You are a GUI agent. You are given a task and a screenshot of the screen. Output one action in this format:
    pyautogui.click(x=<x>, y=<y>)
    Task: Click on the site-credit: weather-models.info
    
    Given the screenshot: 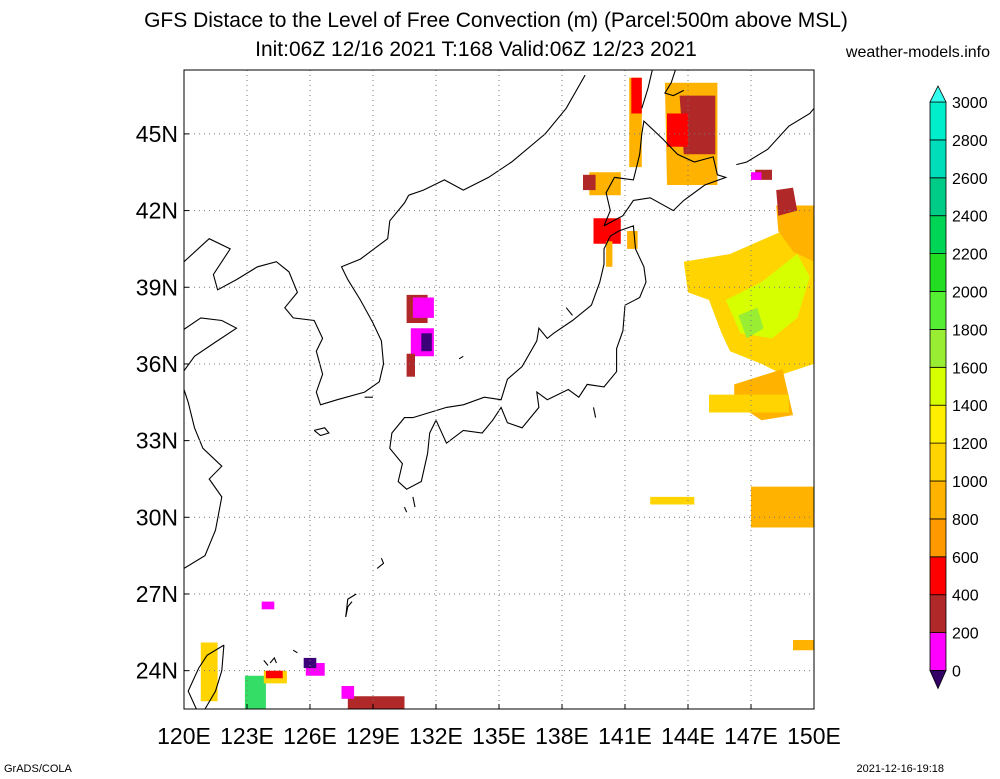 What is the action you would take?
    pyautogui.click(x=917, y=52)
    